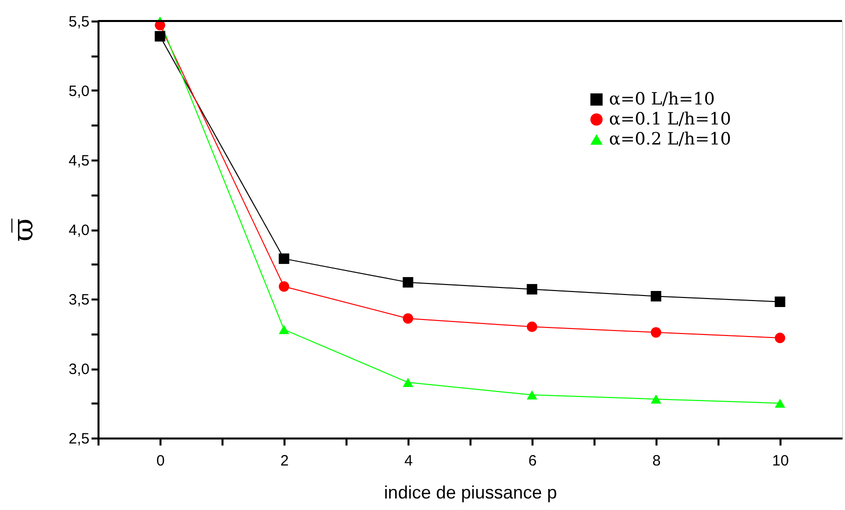 The width and height of the screenshot is (845, 510). Describe the element at coordinates (656, 461) in the screenshot. I see `x-tick-label: 8` at that location.